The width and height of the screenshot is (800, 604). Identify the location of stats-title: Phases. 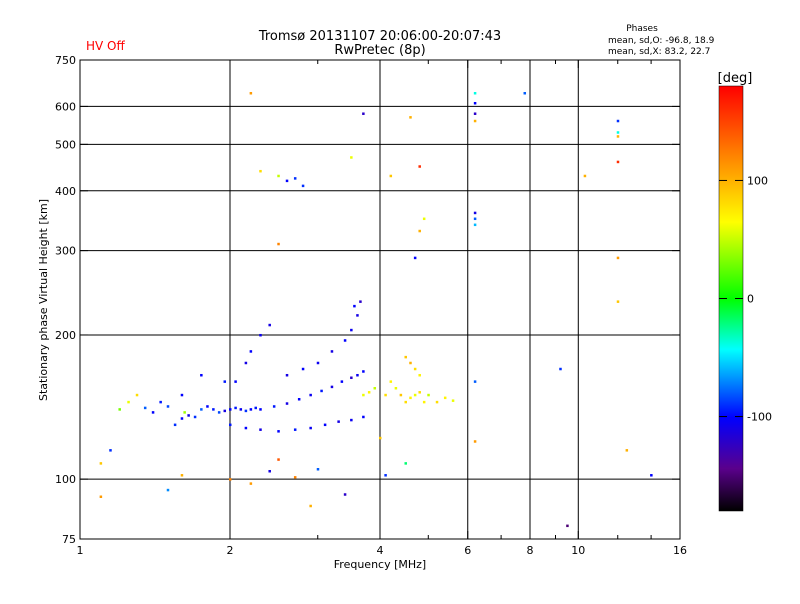
(642, 29).